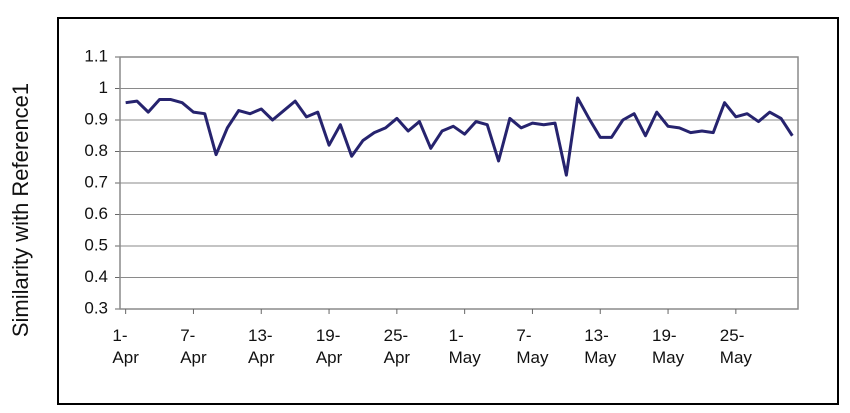  Describe the element at coordinates (600, 346) in the screenshot. I see `x-tick-label: 13-May` at that location.